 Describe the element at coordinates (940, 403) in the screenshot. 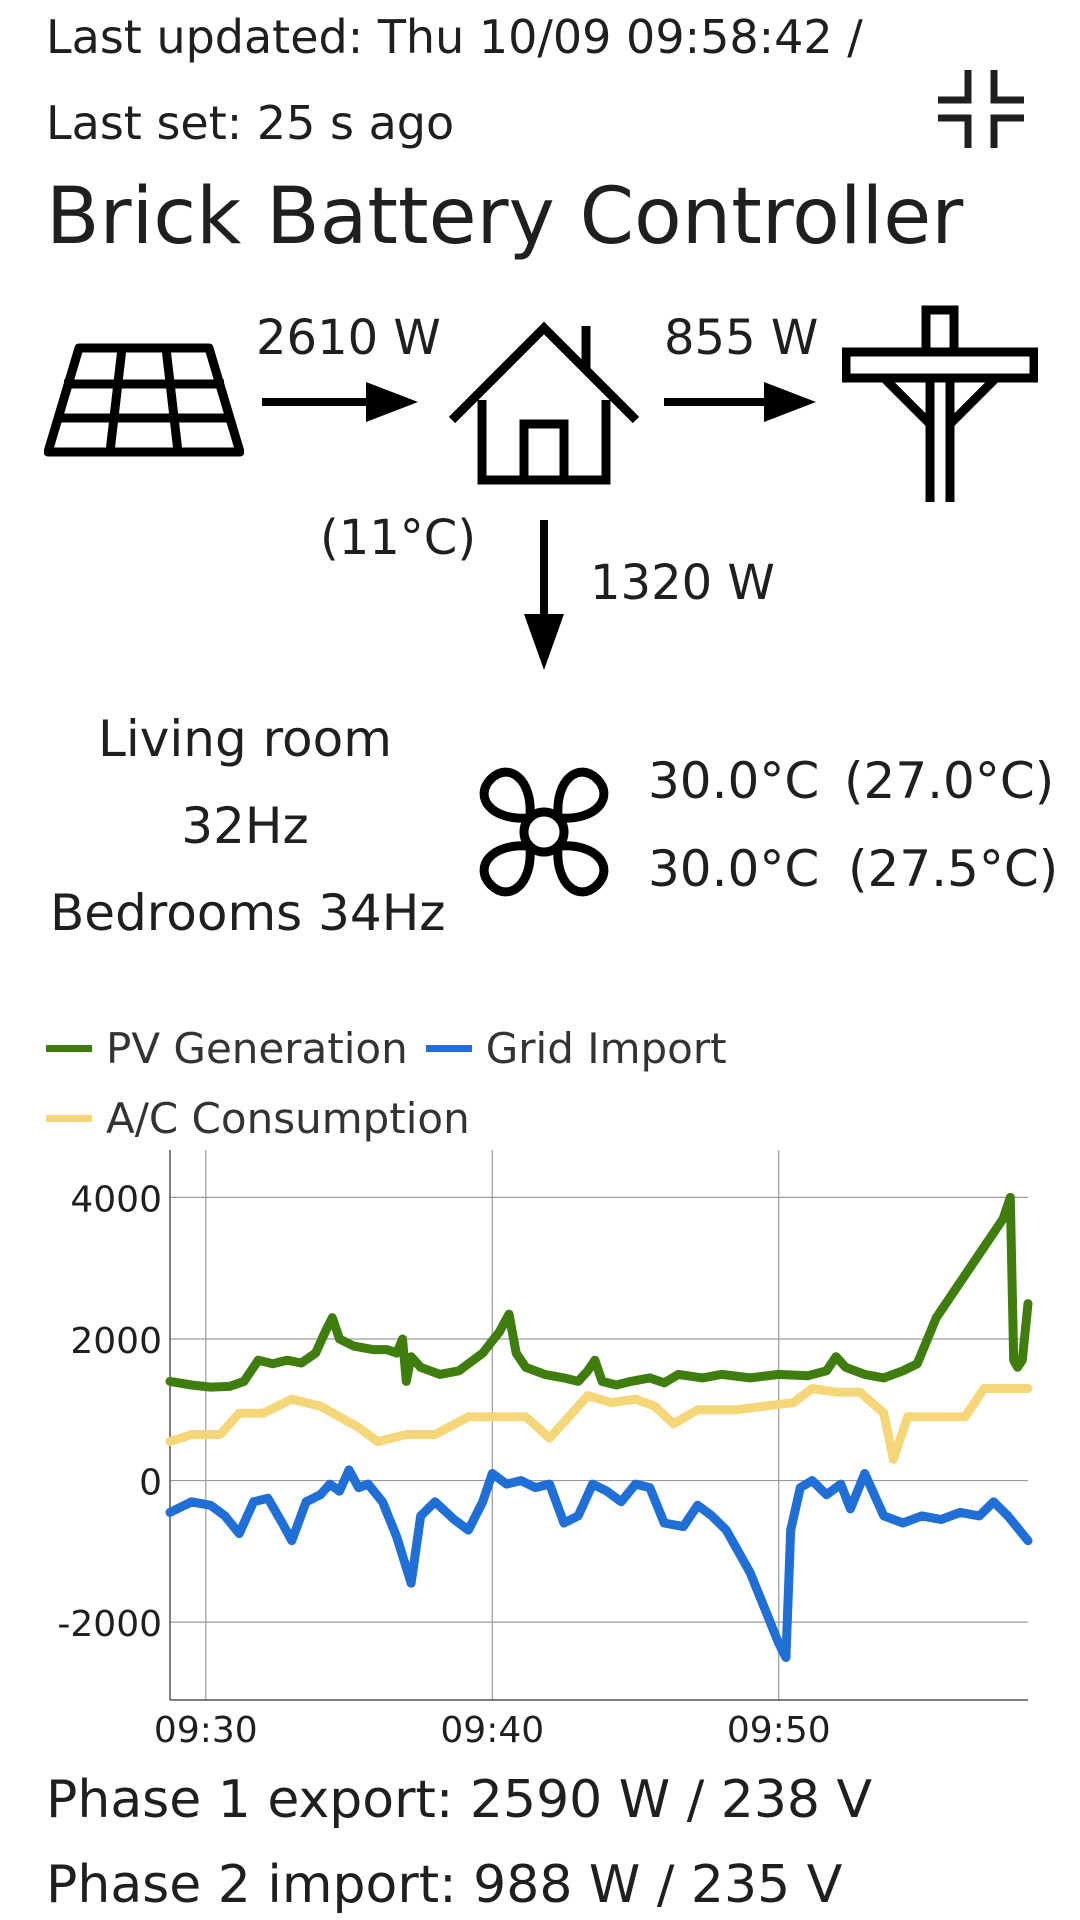

I see `power-pole-icon` at that location.